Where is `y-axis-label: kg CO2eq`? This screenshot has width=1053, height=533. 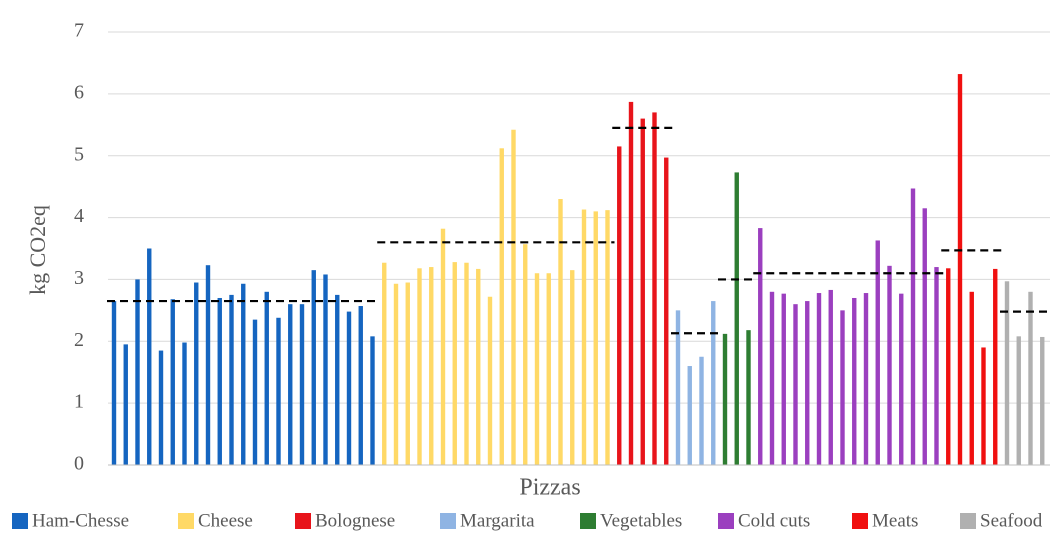
y-axis-label: kg CO2eq is located at coordinates (37, 250).